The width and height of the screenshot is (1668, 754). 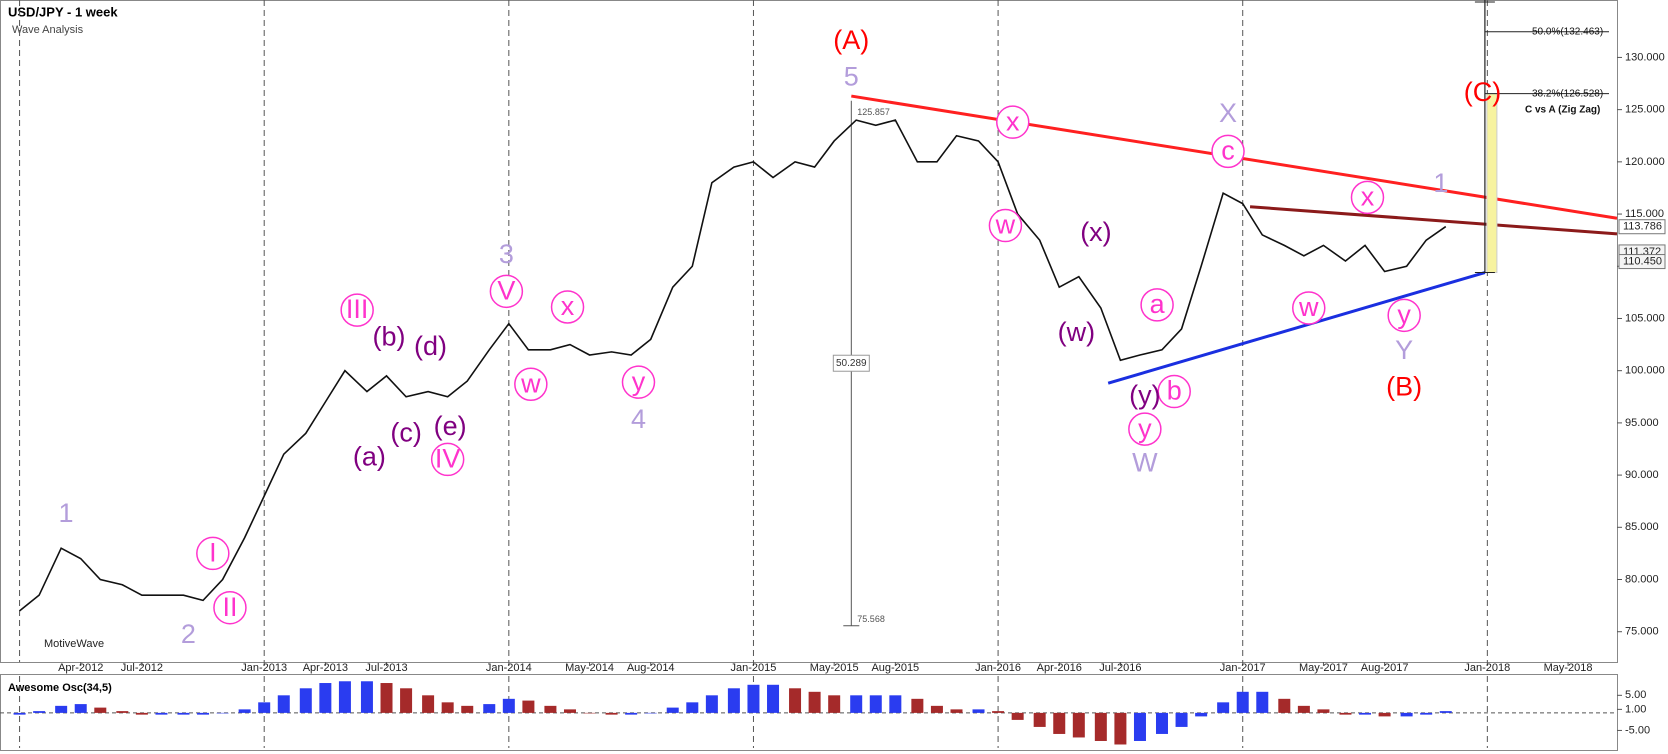 I want to click on measure-low: 75.568, so click(x=871, y=619).